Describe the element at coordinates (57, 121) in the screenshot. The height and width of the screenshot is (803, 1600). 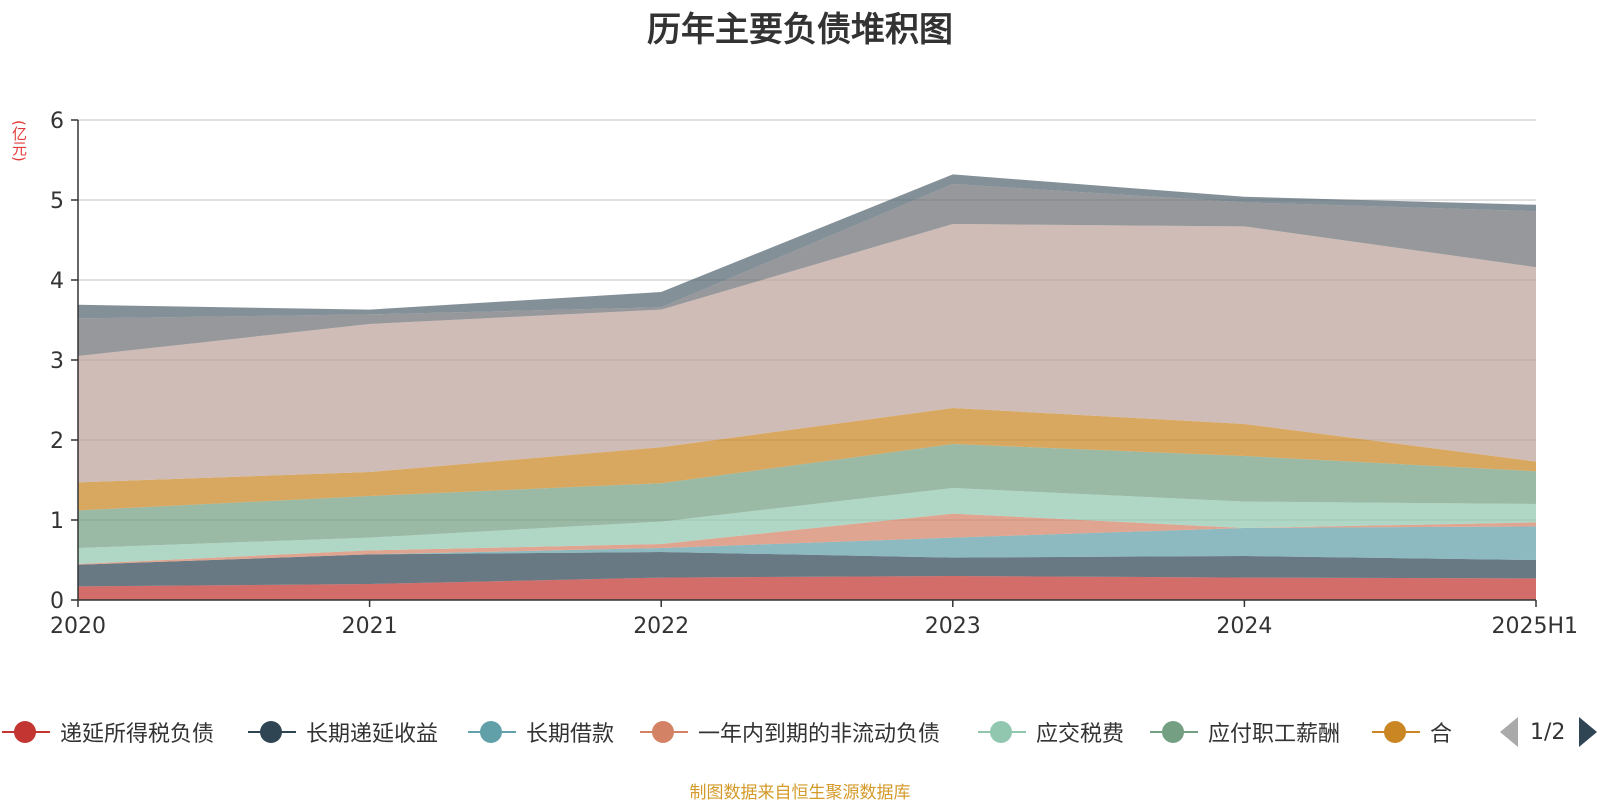
I see `y-tick-label: 6` at that location.